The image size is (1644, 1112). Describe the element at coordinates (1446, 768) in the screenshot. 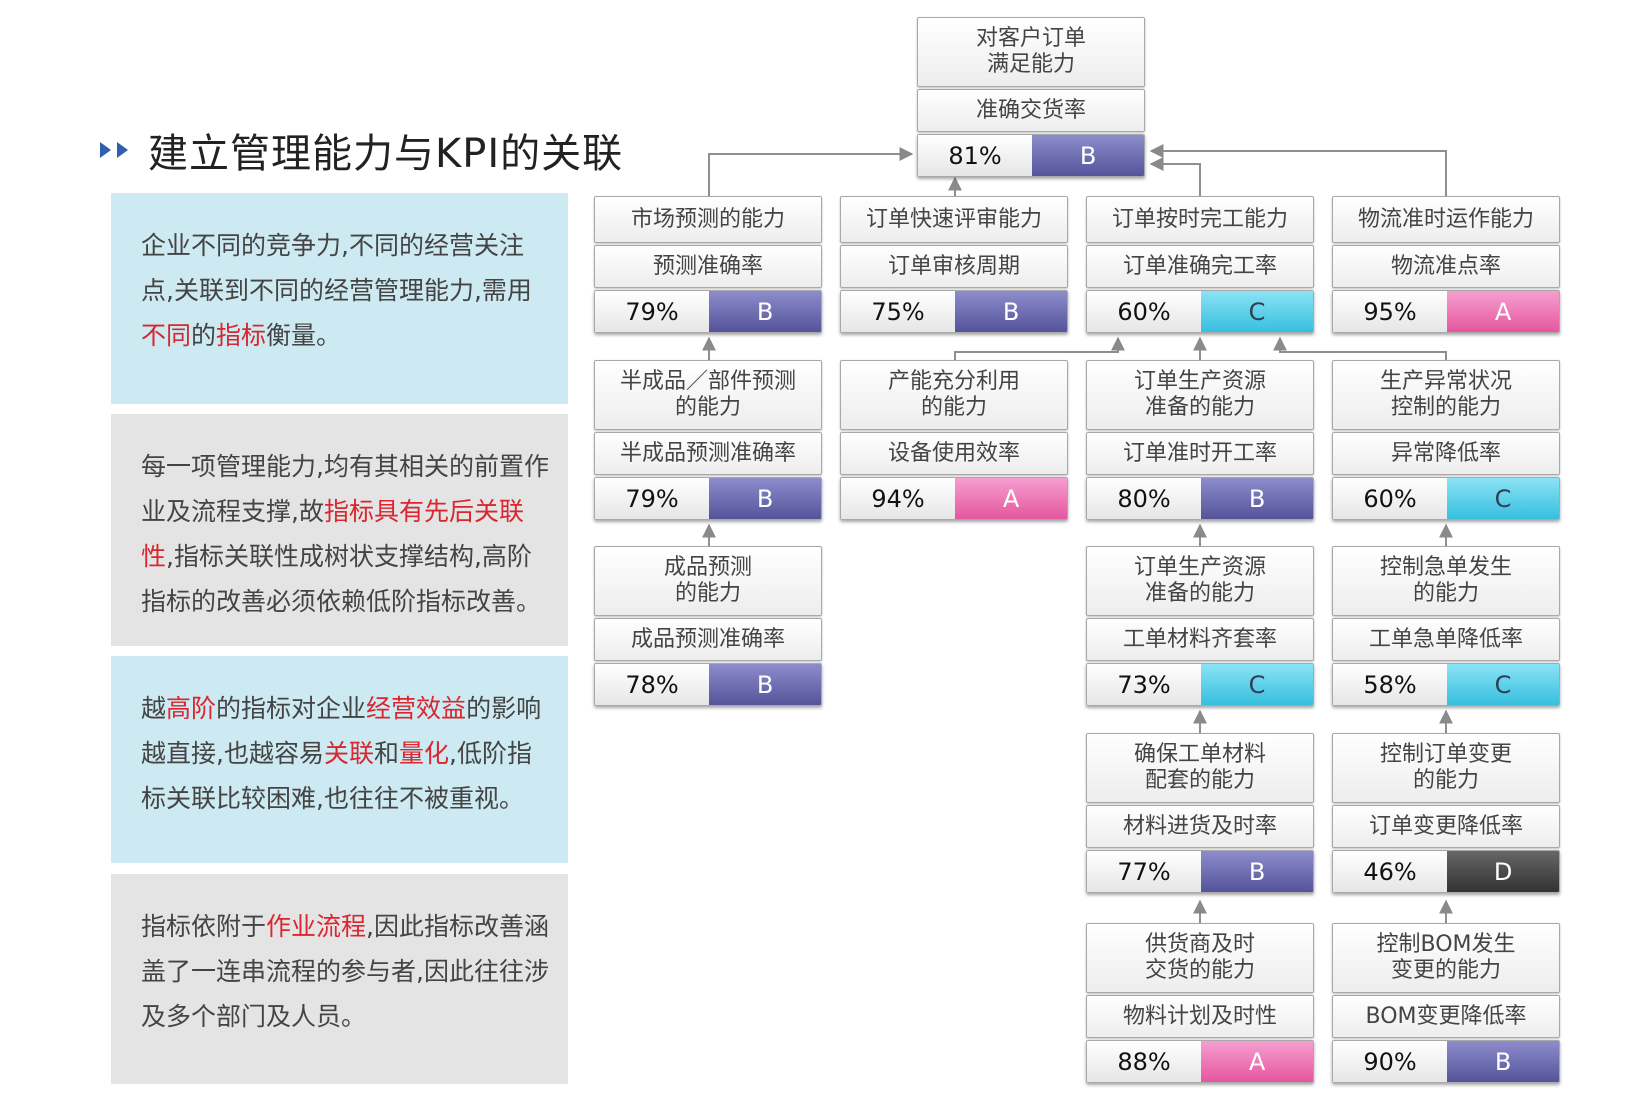

I see `capability-label: 控制订单变更 的能力` at that location.